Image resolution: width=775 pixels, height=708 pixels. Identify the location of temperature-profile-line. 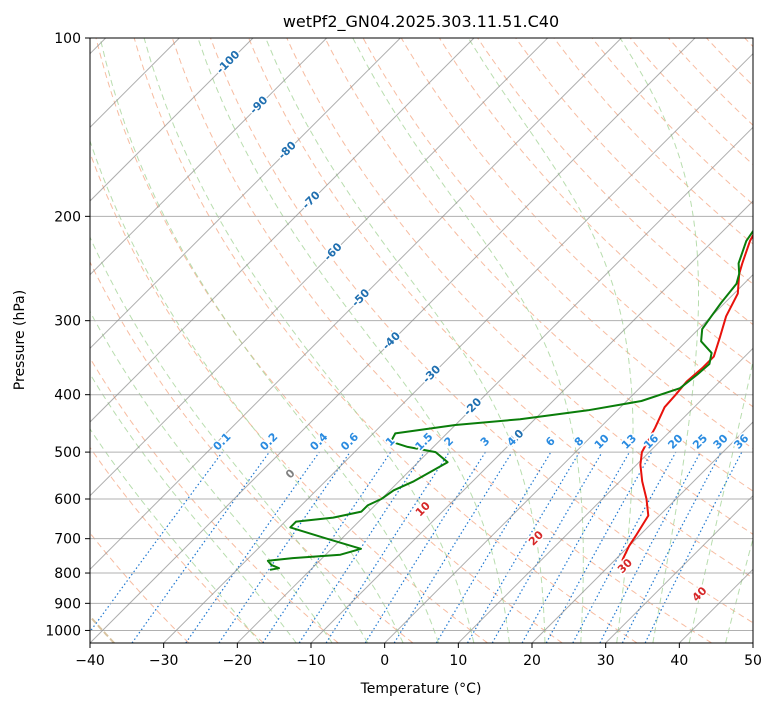
(687, 401).